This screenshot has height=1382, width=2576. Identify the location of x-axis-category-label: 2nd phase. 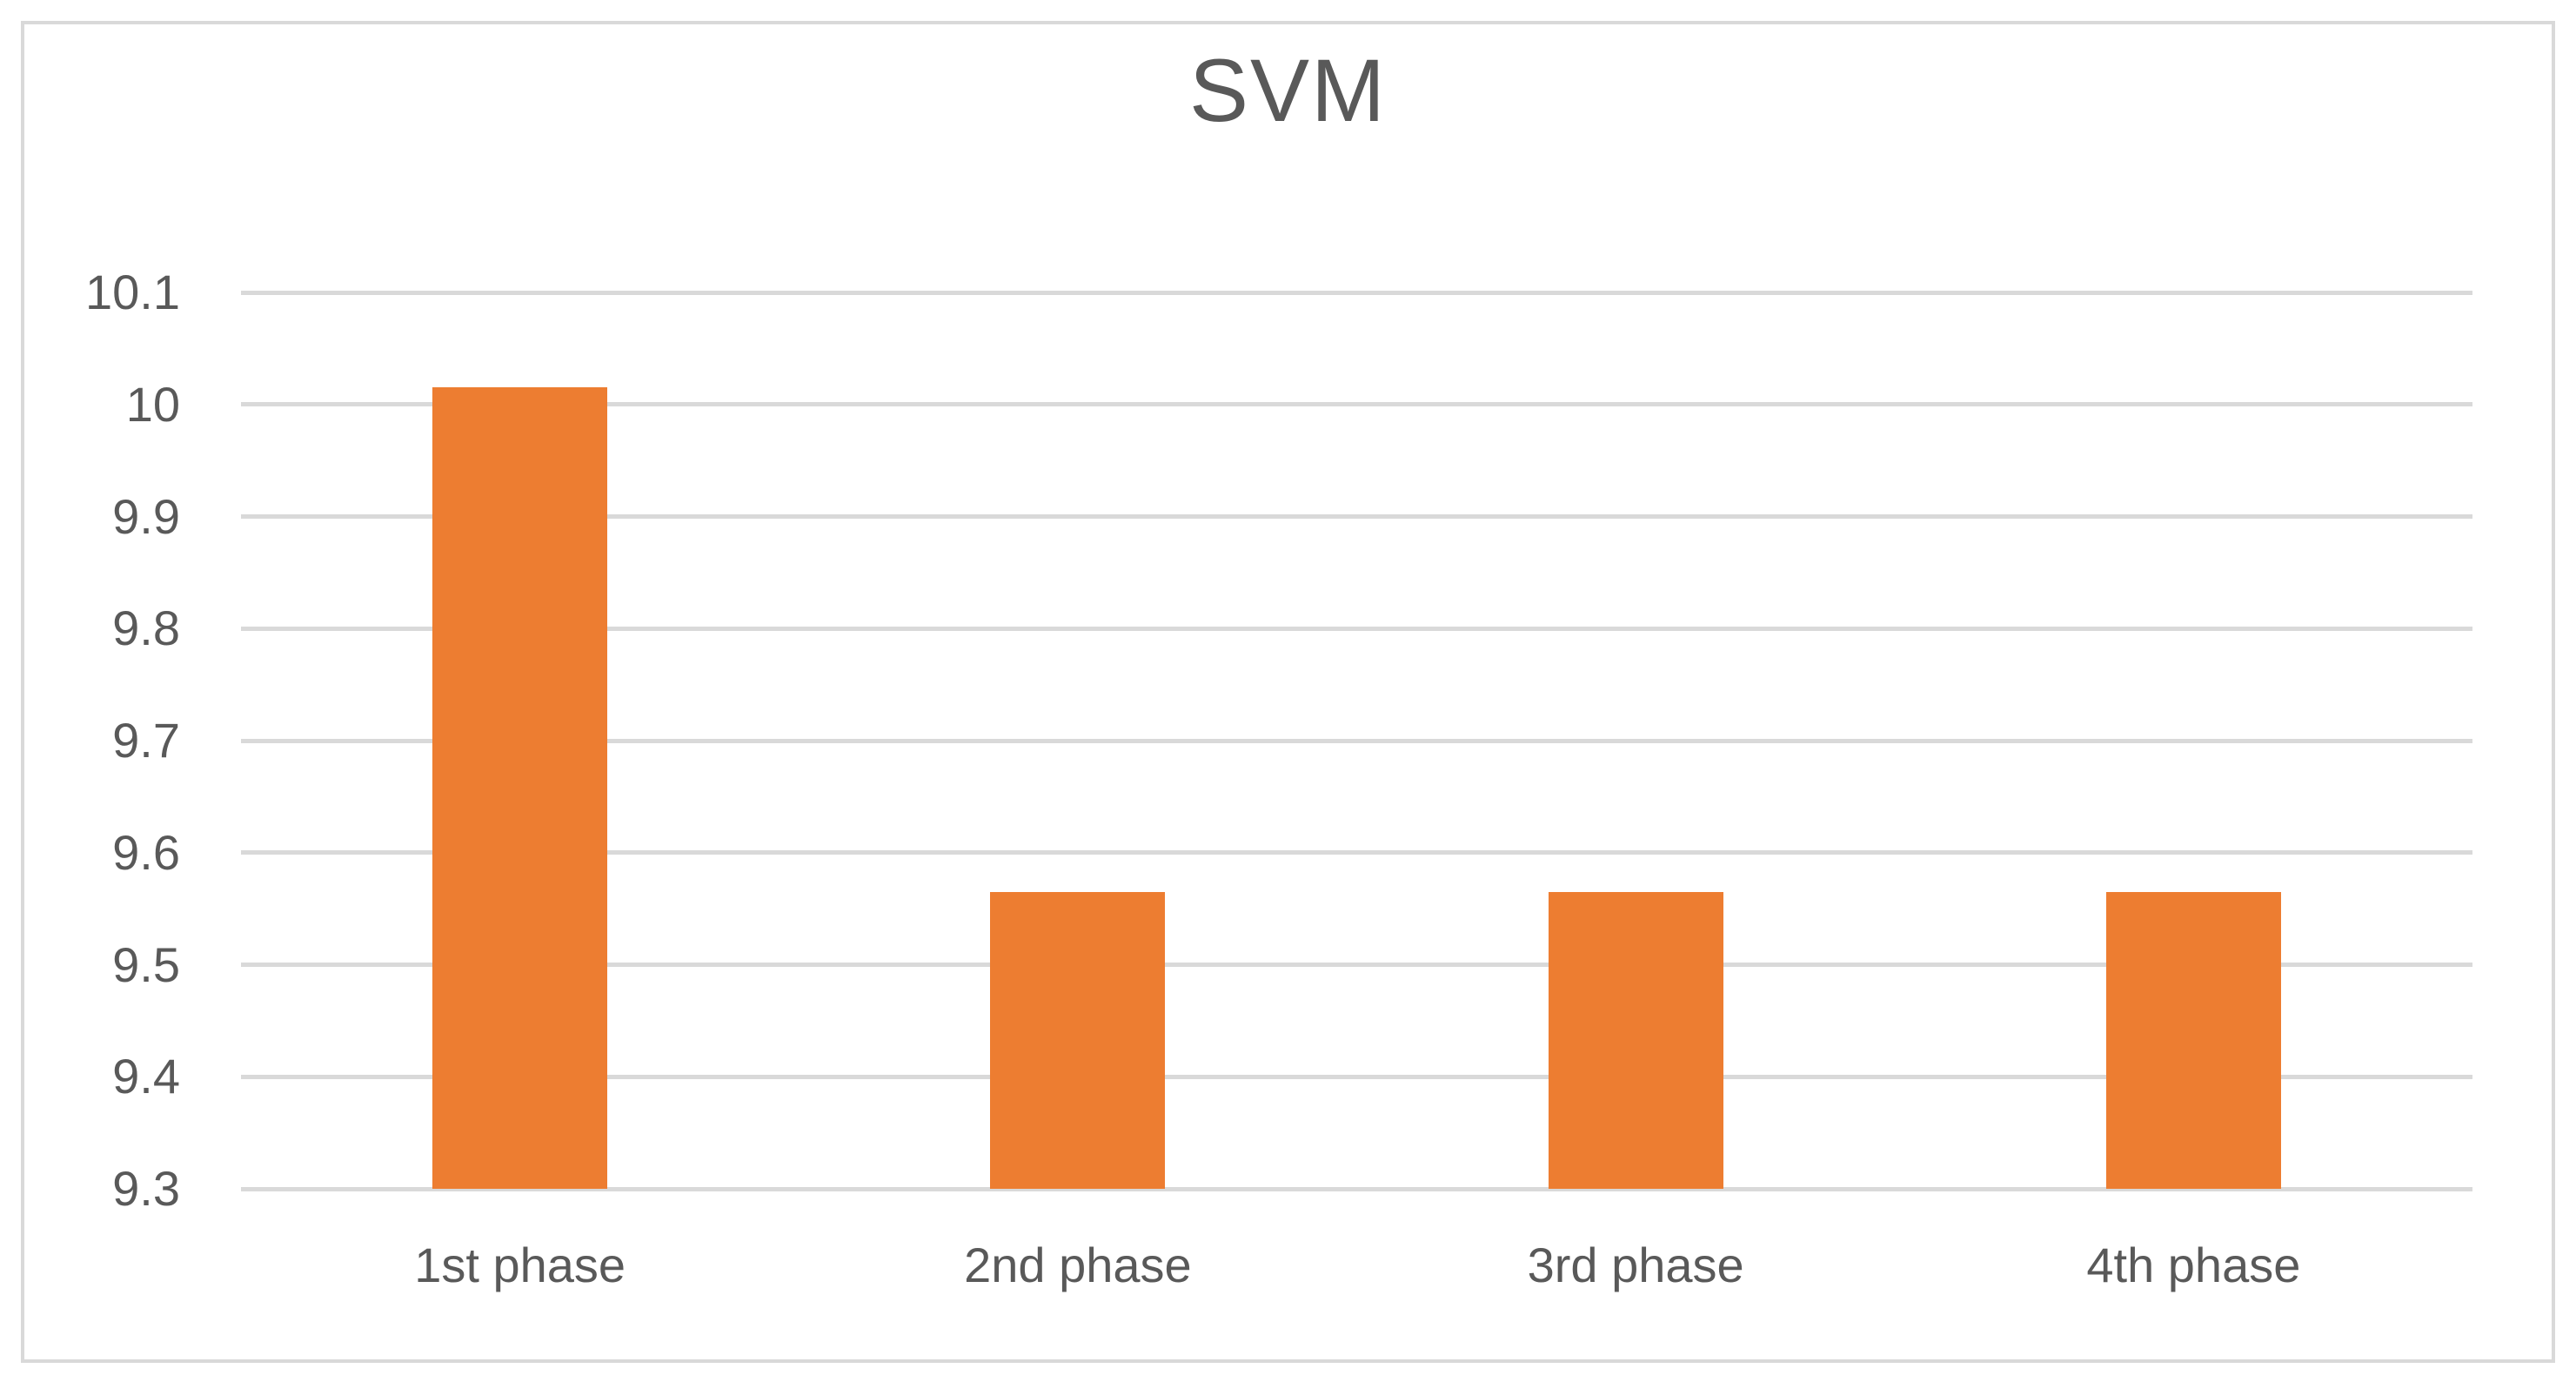
(1078, 1265).